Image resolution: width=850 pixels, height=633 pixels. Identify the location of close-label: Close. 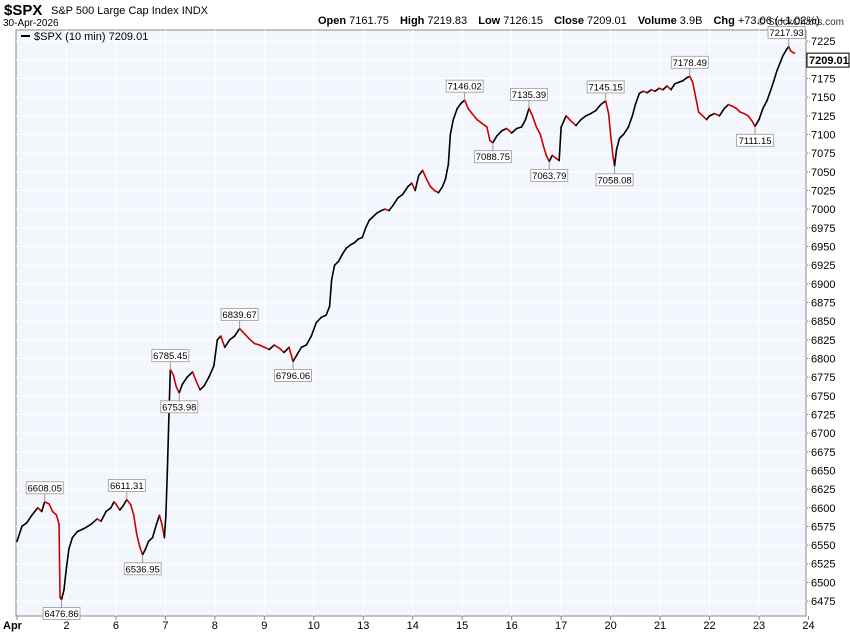
(569, 21).